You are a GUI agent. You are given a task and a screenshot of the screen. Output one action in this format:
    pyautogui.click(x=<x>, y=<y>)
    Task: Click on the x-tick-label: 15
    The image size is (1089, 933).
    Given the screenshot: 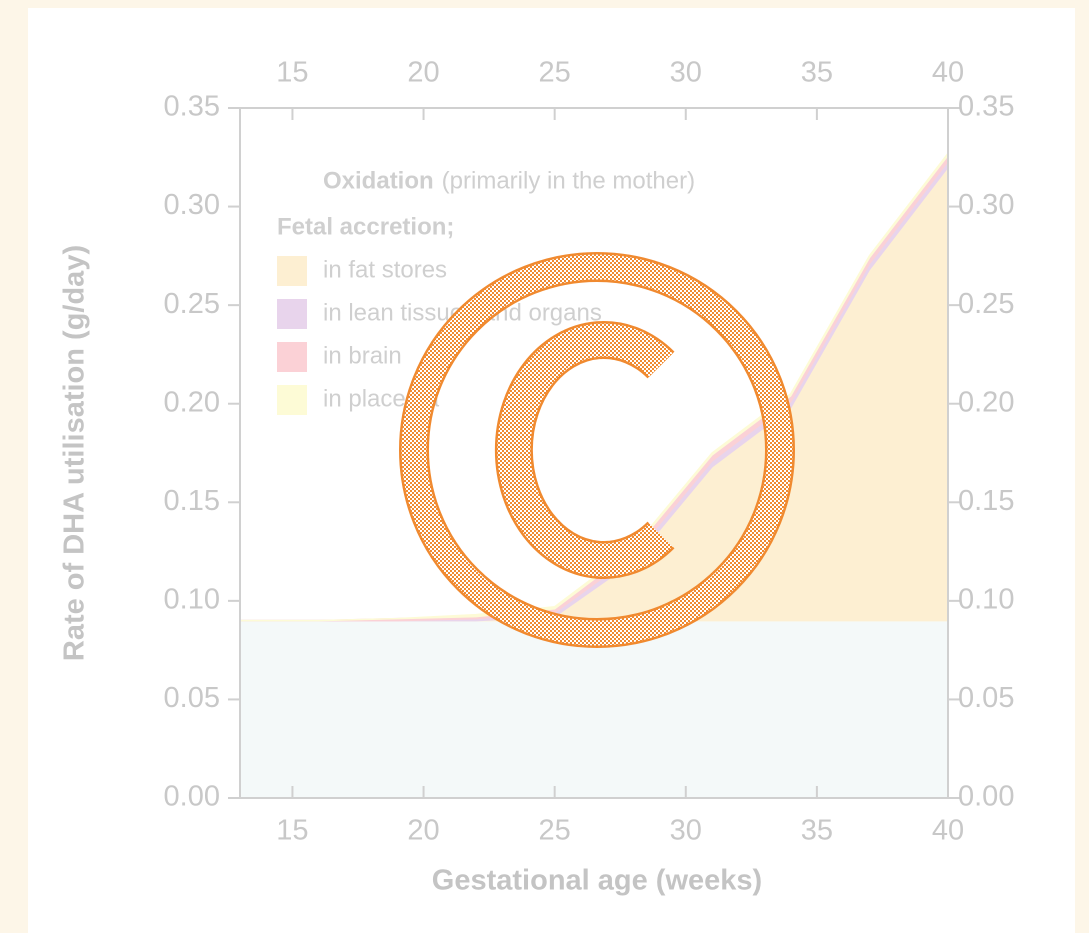 What is the action you would take?
    pyautogui.click(x=292, y=831)
    